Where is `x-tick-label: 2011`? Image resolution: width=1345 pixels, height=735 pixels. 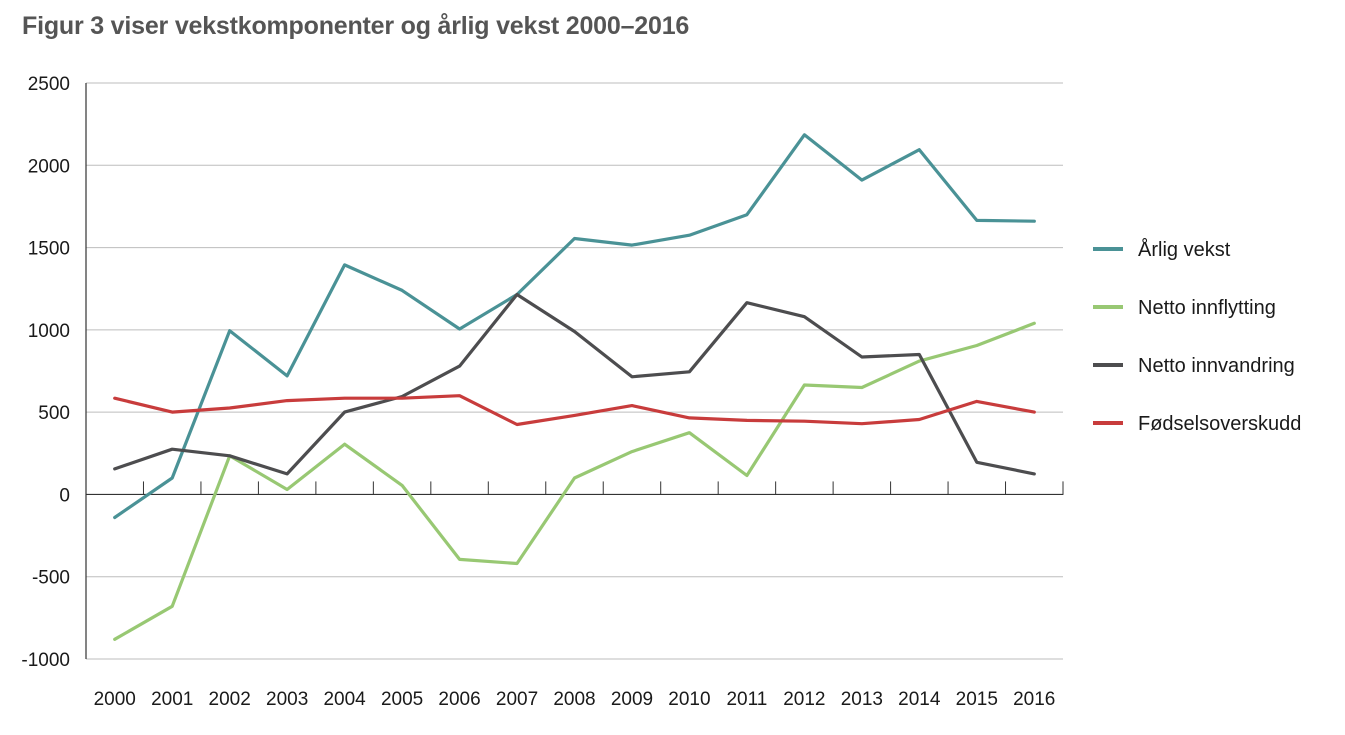 x-tick-label: 2011 is located at coordinates (746, 699).